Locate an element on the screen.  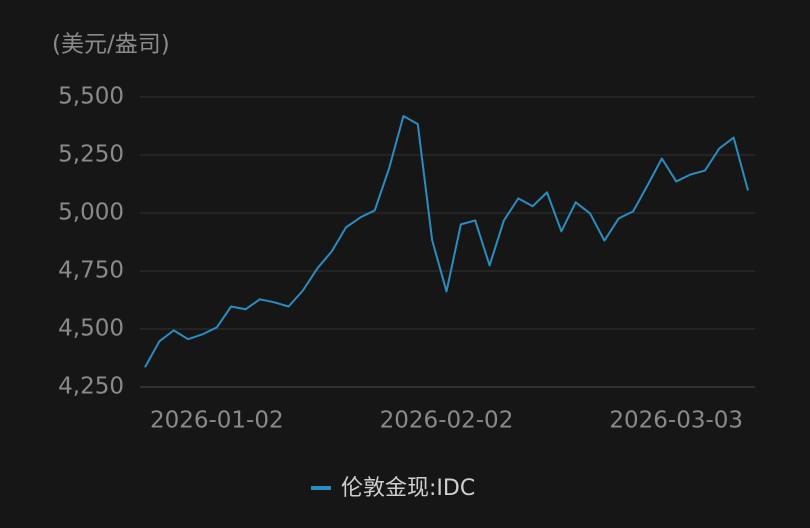
legend-swatch is located at coordinates (321, 488).